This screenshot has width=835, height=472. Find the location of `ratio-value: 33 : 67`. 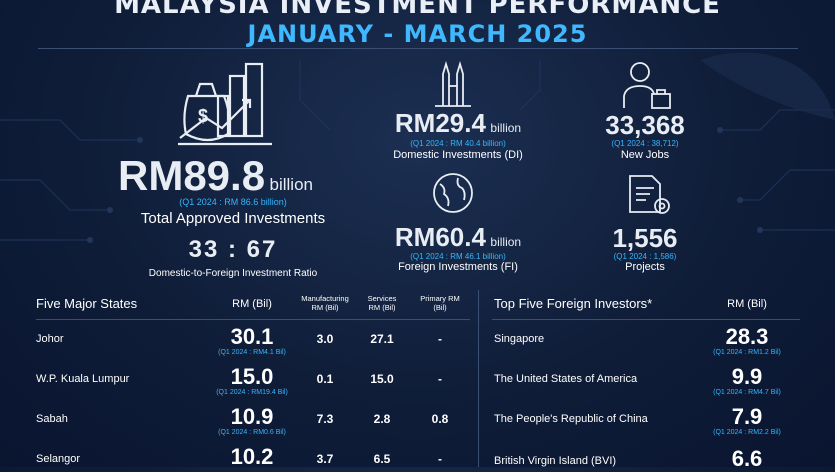

ratio-value: 33 : 67 is located at coordinates (233, 249).